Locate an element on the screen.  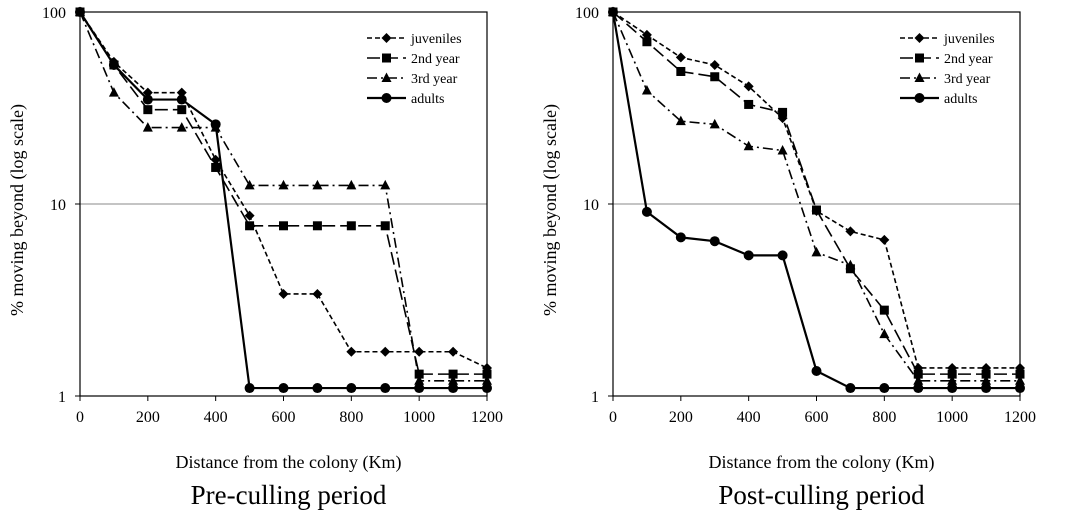
x-tick-label: 200 is located at coordinates (148, 417).